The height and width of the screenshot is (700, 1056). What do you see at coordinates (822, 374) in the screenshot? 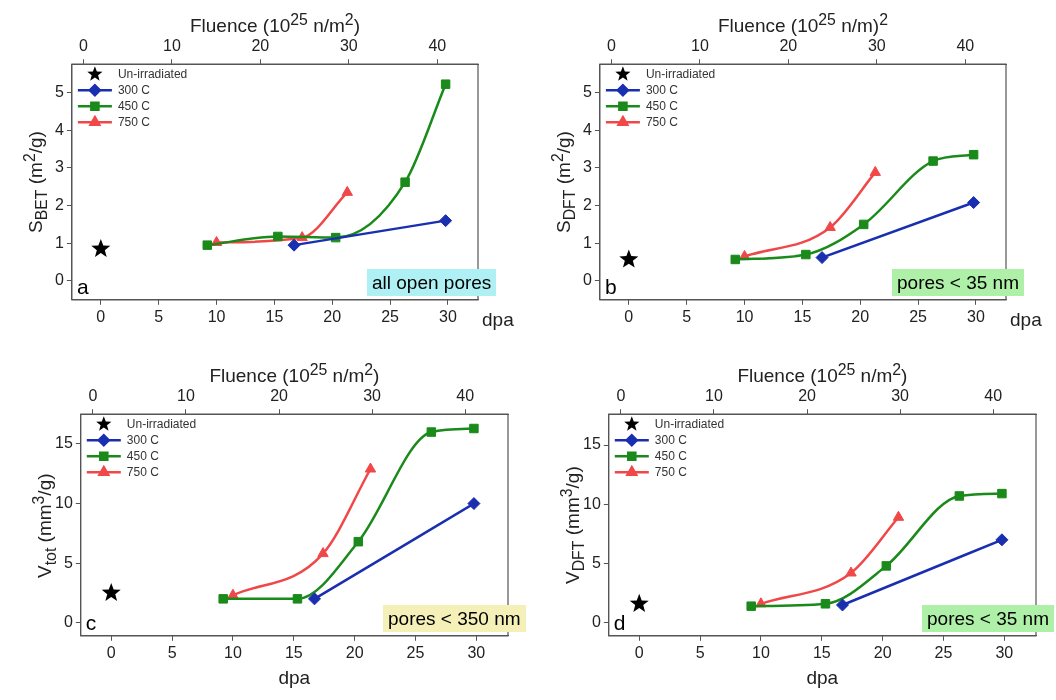
I see `x2-axis-title: Fluence (10$^{25}$ n/m$^{2}$)` at bounding box center [822, 374].